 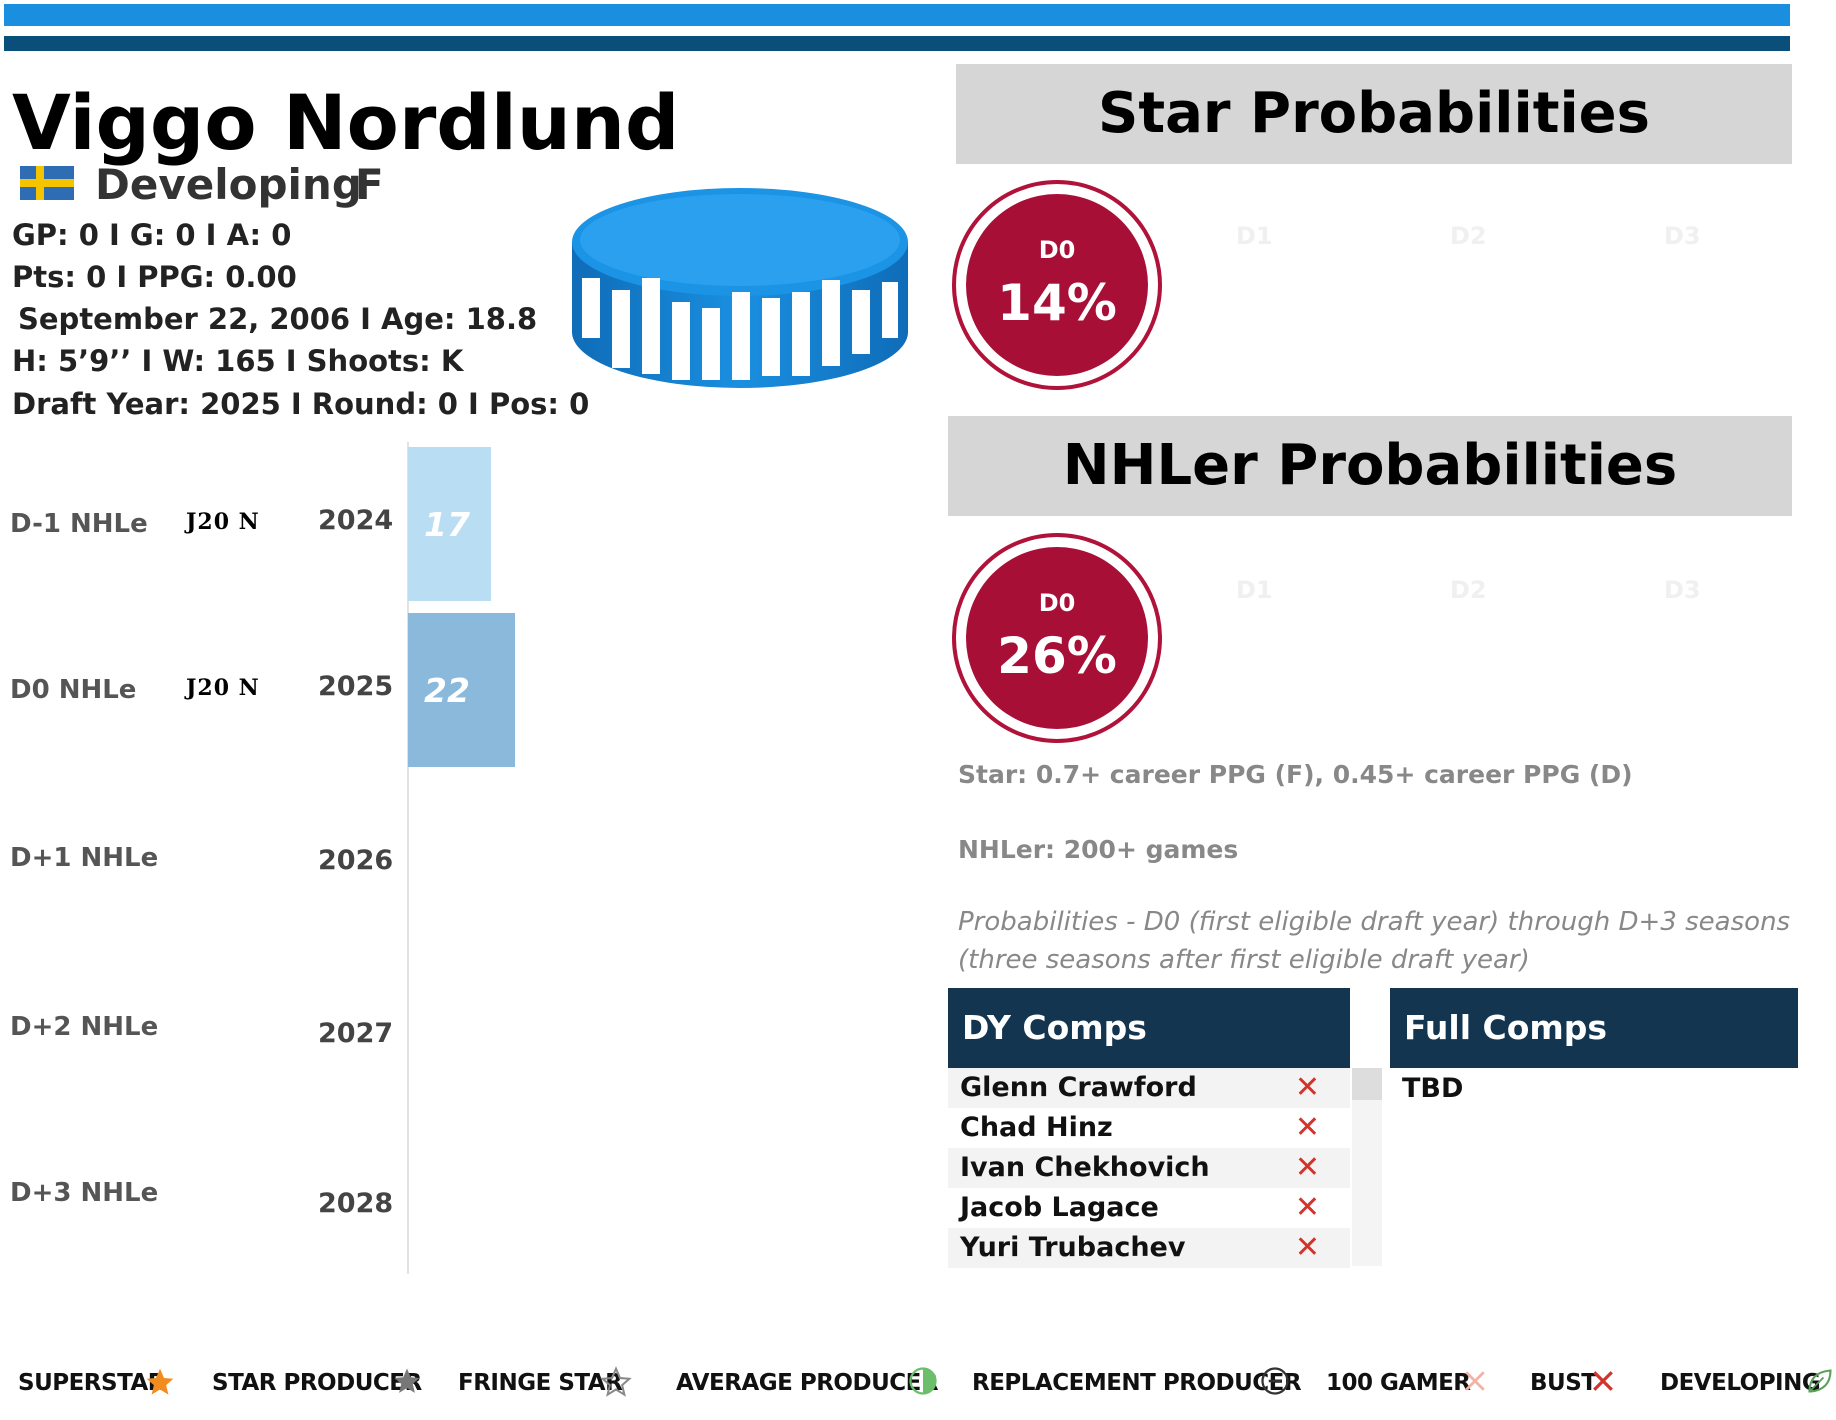 I want to click on legend-average-producer-label: AVERAGE PRODUCER, so click(x=807, y=1383).